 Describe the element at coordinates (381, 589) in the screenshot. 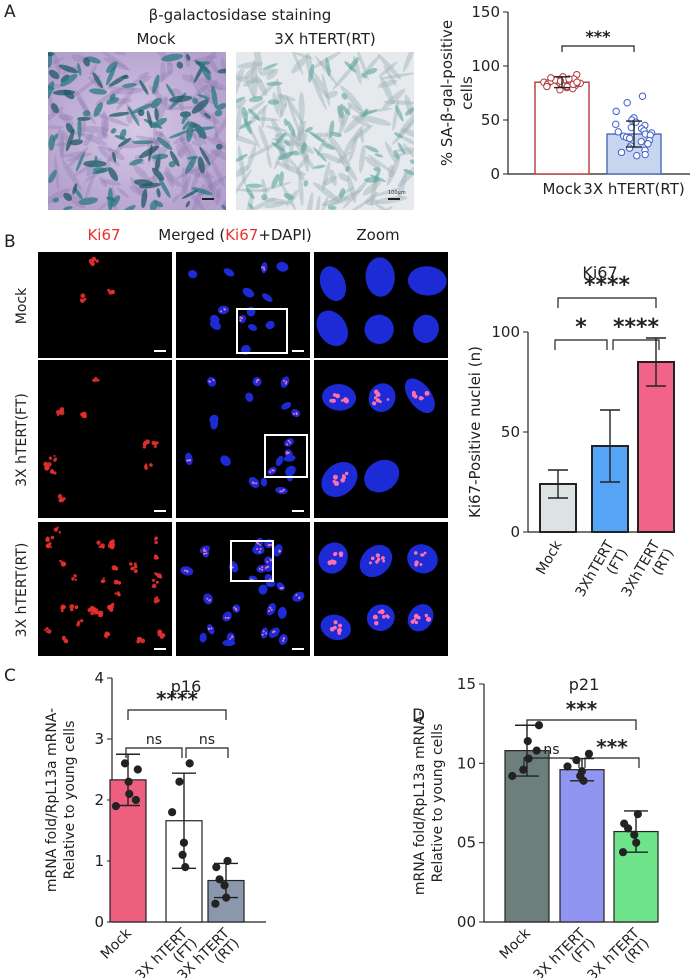

I see `micrograph-zoom-rt` at that location.